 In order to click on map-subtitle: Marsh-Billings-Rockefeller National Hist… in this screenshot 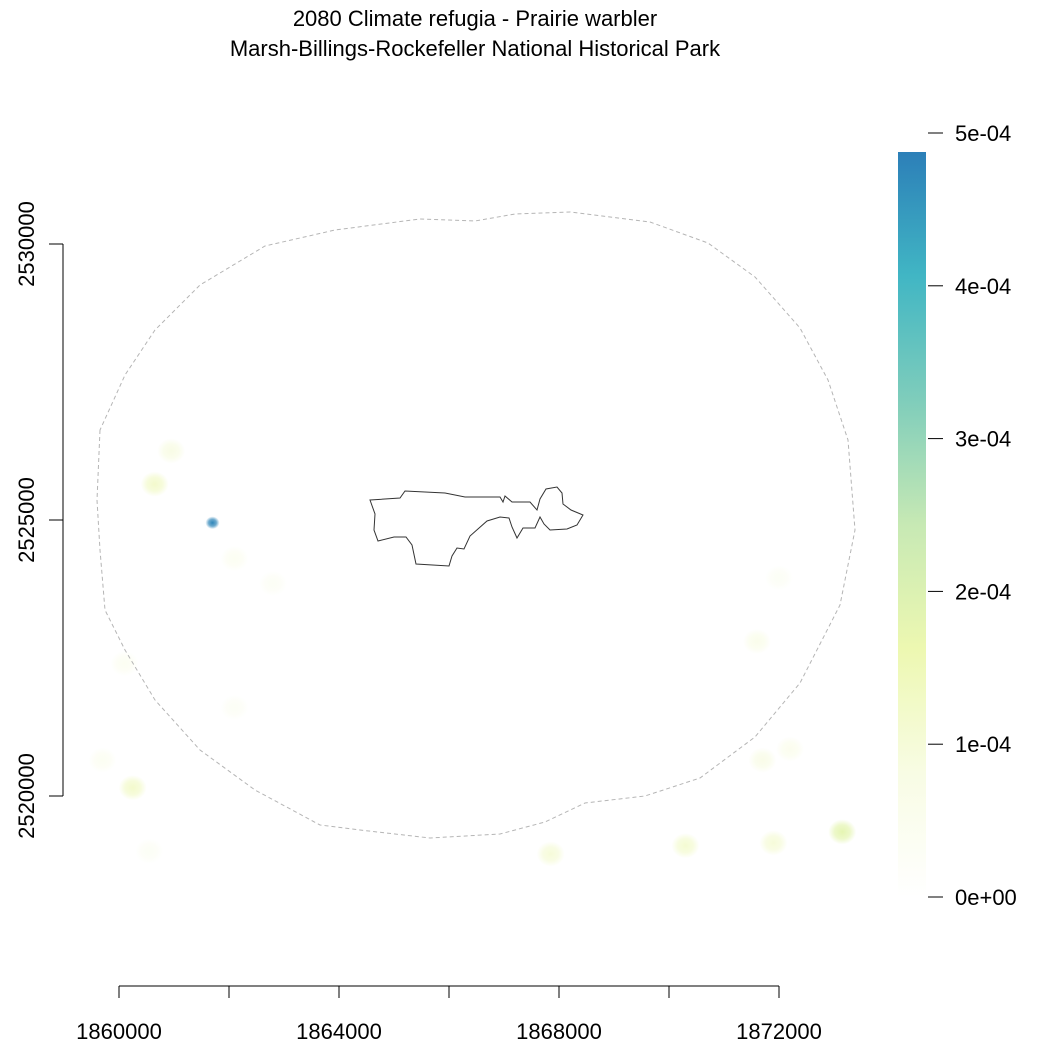, I will do `click(475, 48)`.